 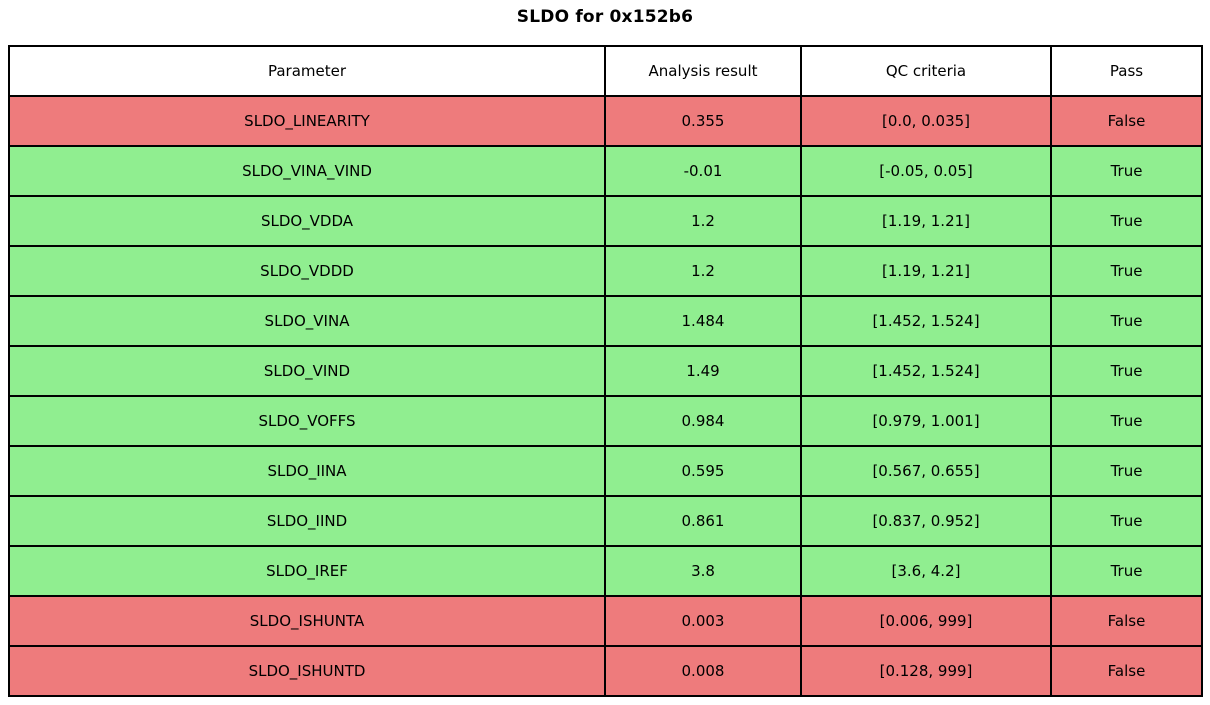 What do you see at coordinates (307, 321) in the screenshot?
I see `cell-parameter: SLDO_VINA` at bounding box center [307, 321].